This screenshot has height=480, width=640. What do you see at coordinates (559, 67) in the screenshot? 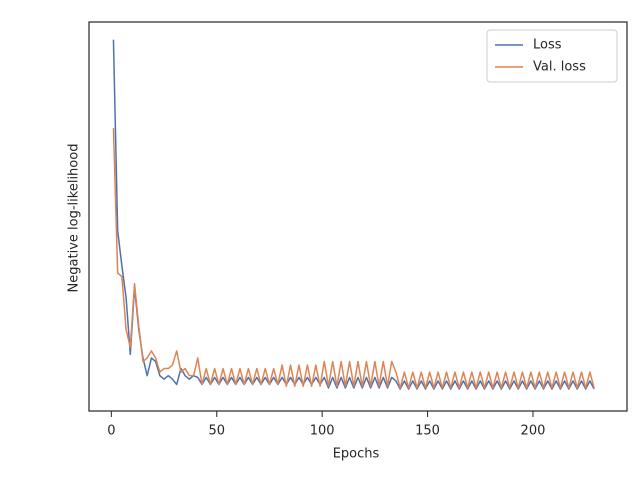
I see `legend-label: Val. loss` at bounding box center [559, 67].